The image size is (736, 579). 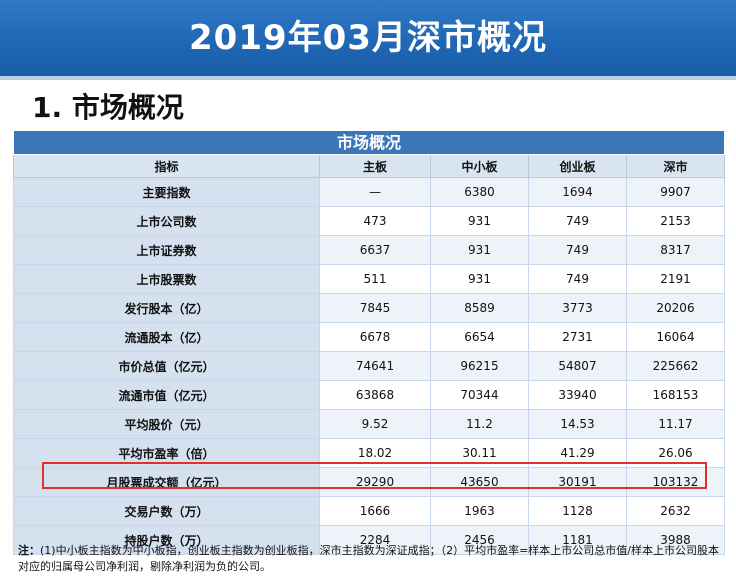 I want to click on table-cell: 14.53, so click(x=577, y=424).